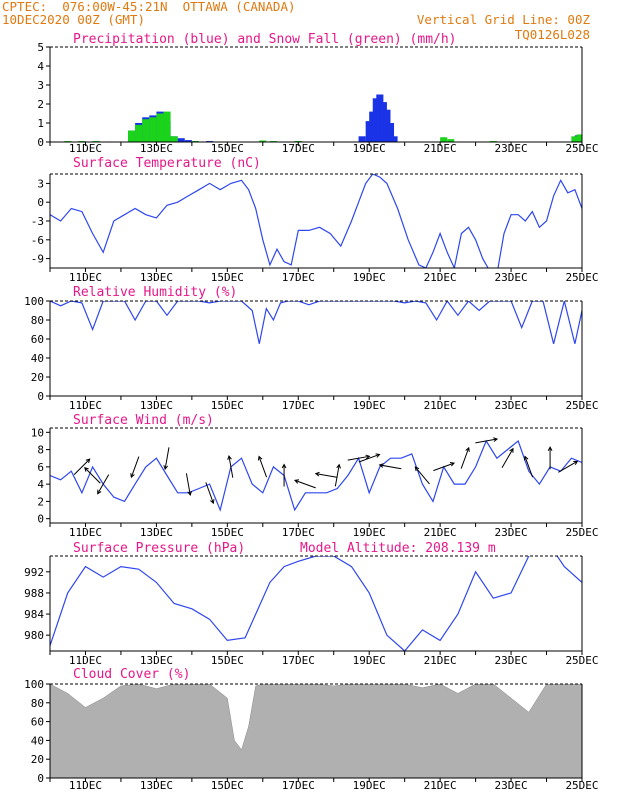 Image resolution: width=618 pixels, height=800 pixels. What do you see at coordinates (40, 104) in the screenshot?
I see `y-tick-label: 2` at bounding box center [40, 104].